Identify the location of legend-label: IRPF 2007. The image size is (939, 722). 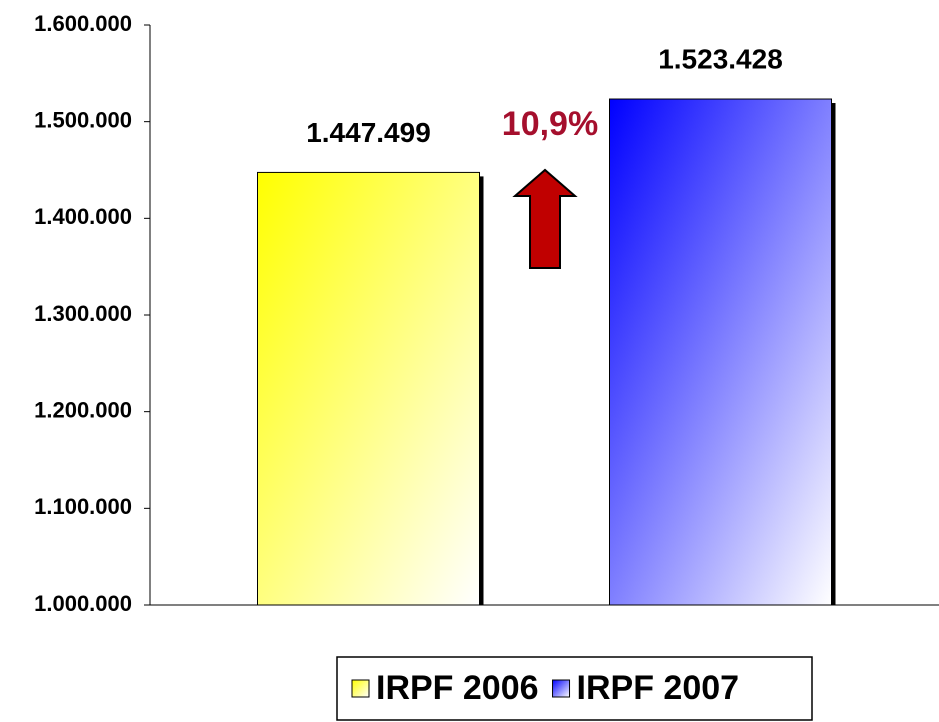
(658, 688).